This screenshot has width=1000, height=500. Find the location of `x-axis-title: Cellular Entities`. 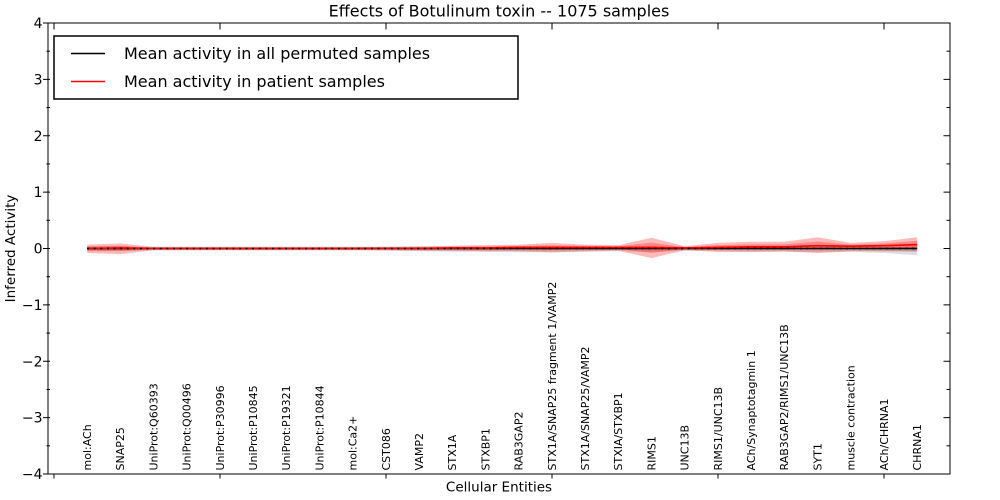

x-axis-title: Cellular Entities is located at coordinates (499, 488).